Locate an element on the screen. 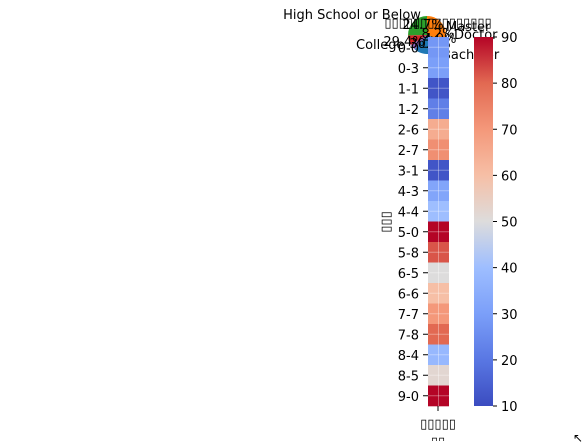  mouse-cursor-icon: ↖ is located at coordinates (578, 438).